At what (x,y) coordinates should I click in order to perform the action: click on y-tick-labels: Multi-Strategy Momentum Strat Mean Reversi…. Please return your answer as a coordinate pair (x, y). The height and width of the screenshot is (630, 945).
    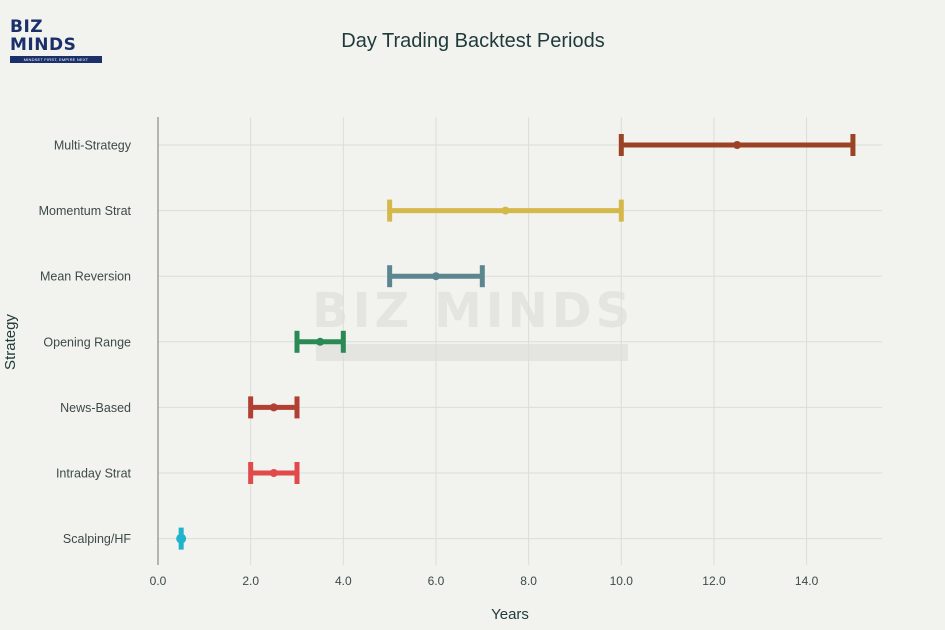
    Looking at the image, I should click on (85, 343).